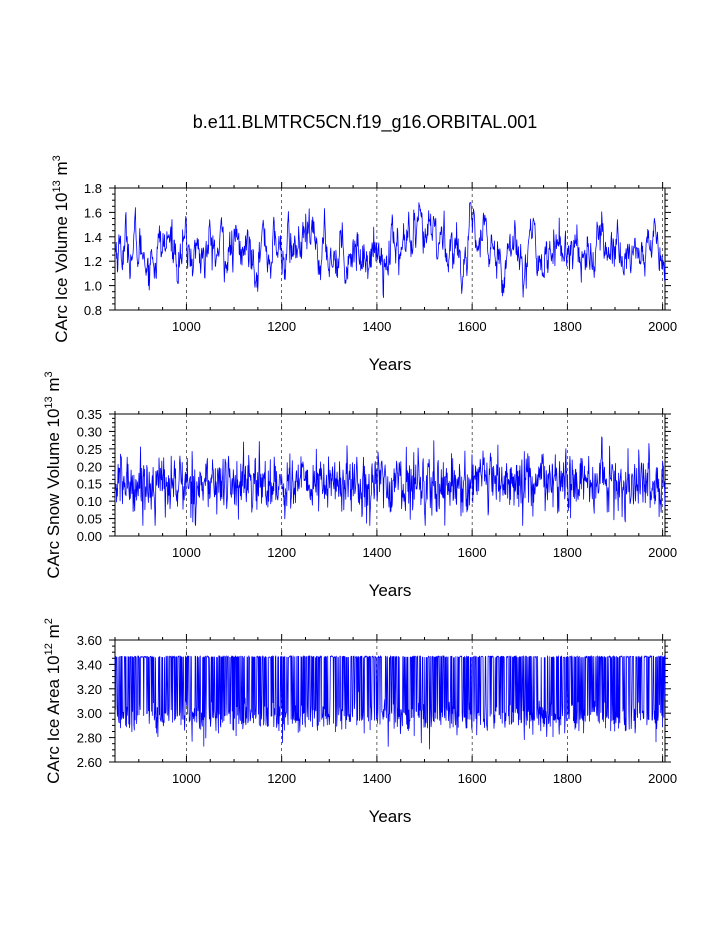  What do you see at coordinates (89, 501) in the screenshot?
I see `y-tick-label: 0.10` at bounding box center [89, 501].